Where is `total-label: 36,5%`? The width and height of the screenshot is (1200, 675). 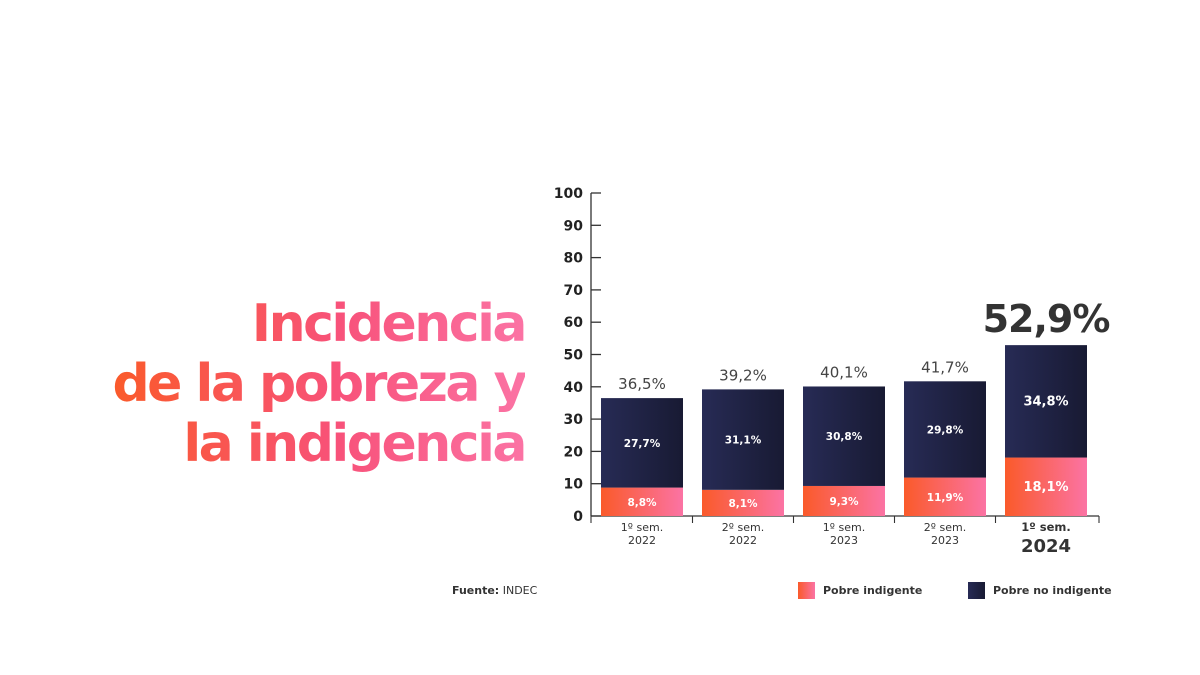
total-label: 36,5% is located at coordinates (642, 384).